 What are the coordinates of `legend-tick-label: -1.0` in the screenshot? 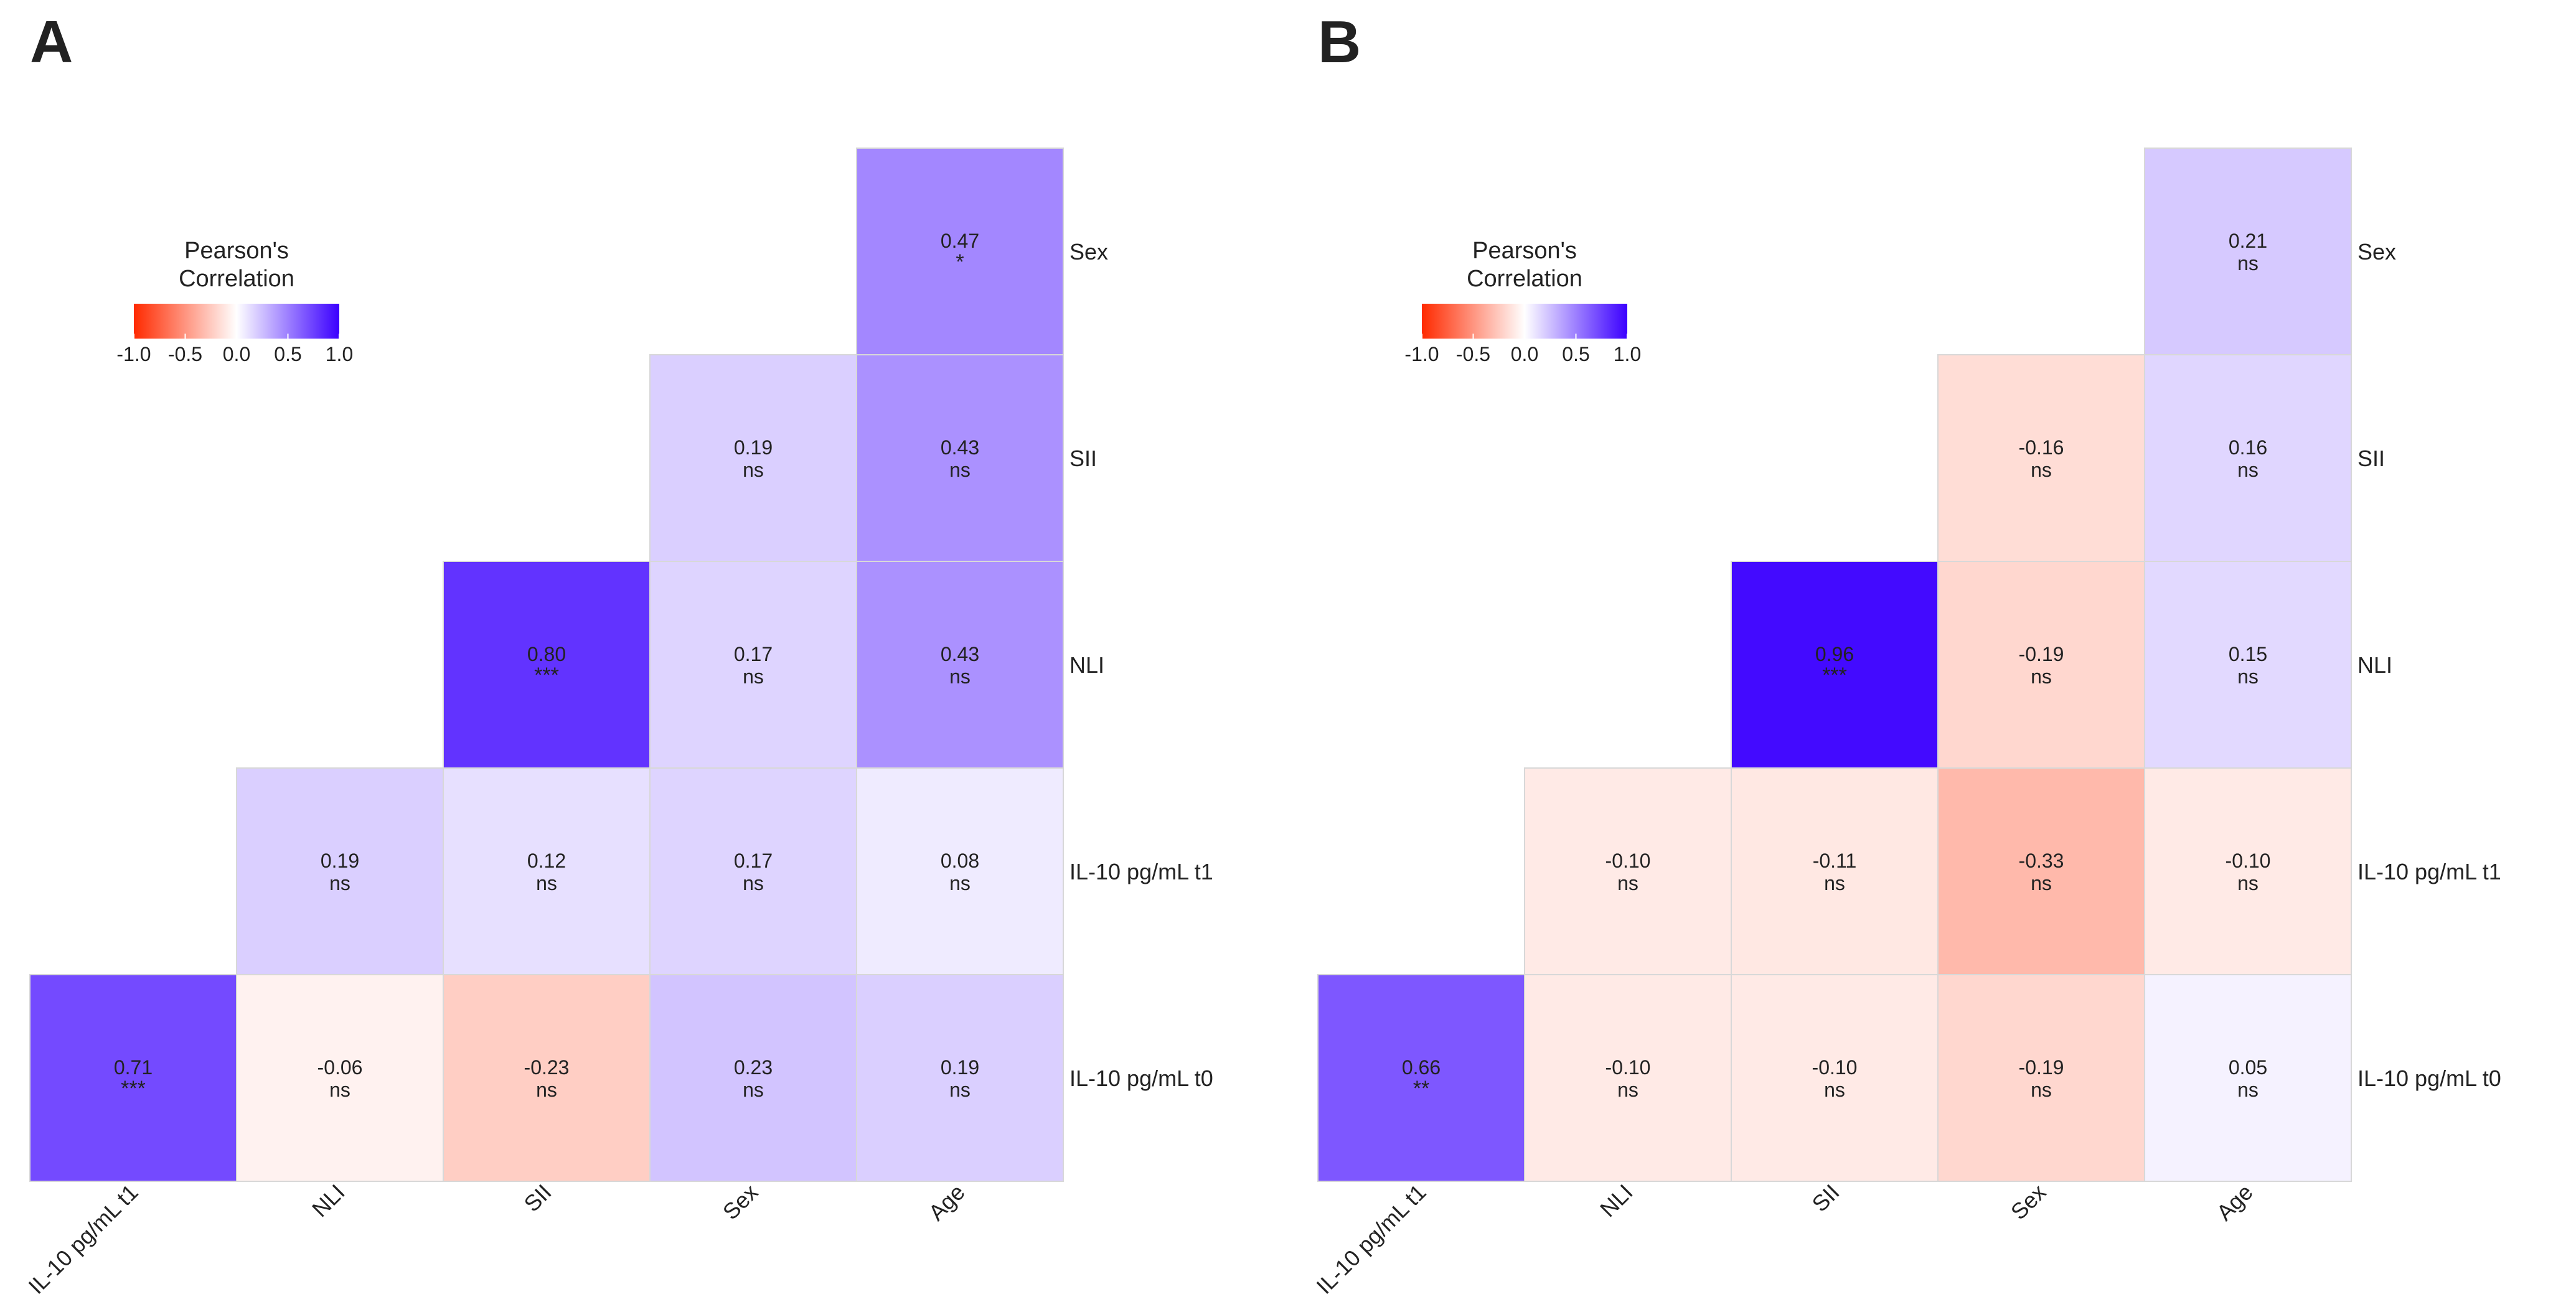 It's located at (133, 354).